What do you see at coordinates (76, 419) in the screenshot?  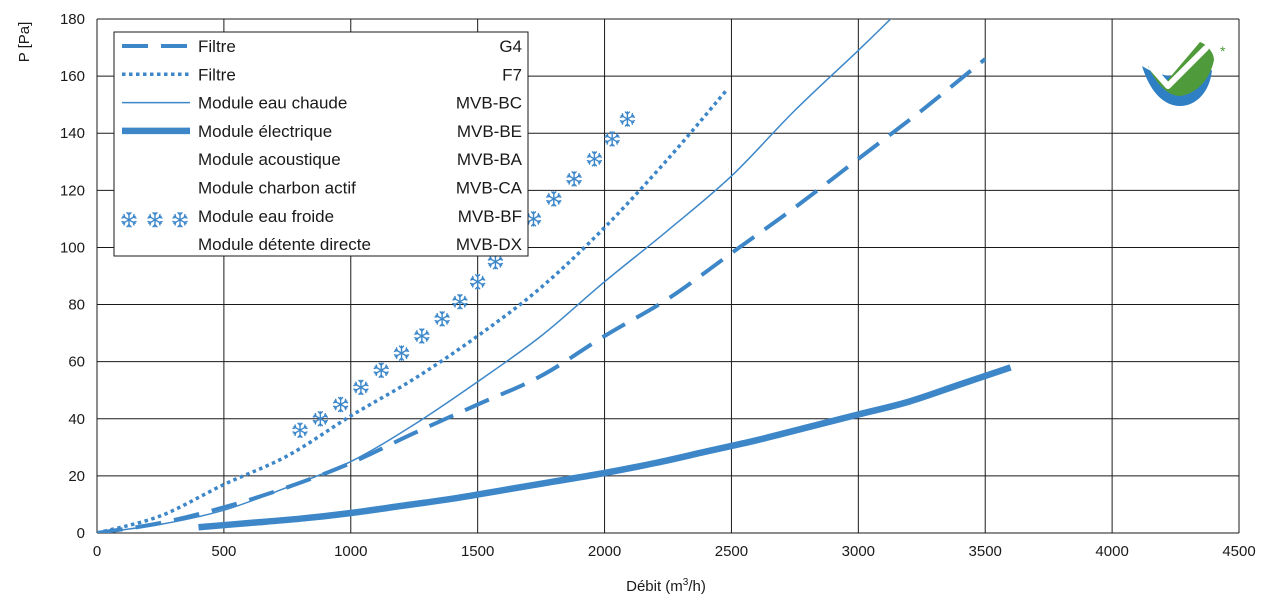 I see `y-tick-label: 40` at bounding box center [76, 419].